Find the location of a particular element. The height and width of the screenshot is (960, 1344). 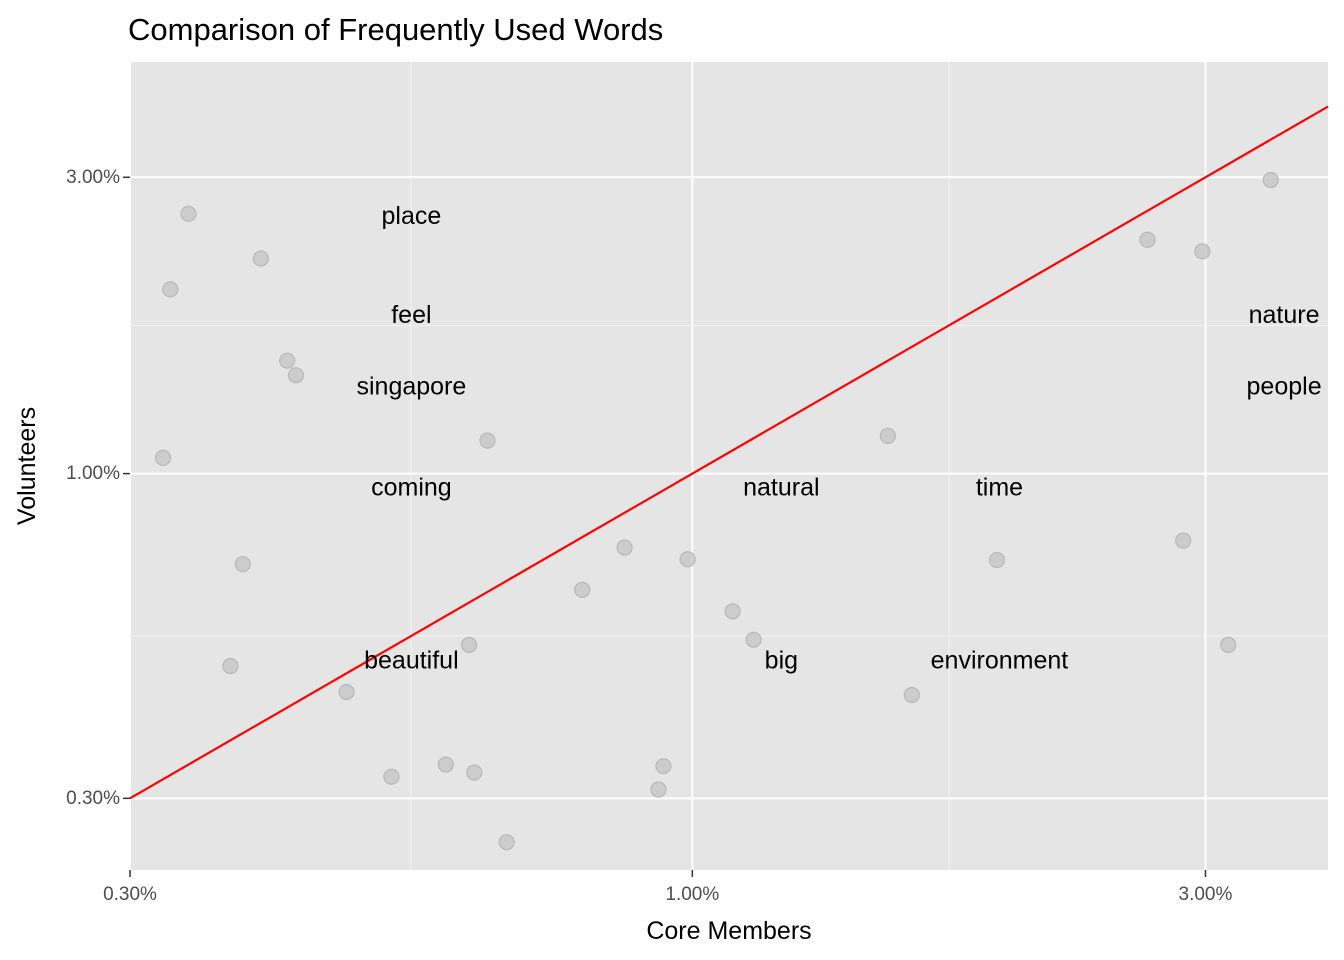

y-axis-title: Volunteers is located at coordinates (27, 466).